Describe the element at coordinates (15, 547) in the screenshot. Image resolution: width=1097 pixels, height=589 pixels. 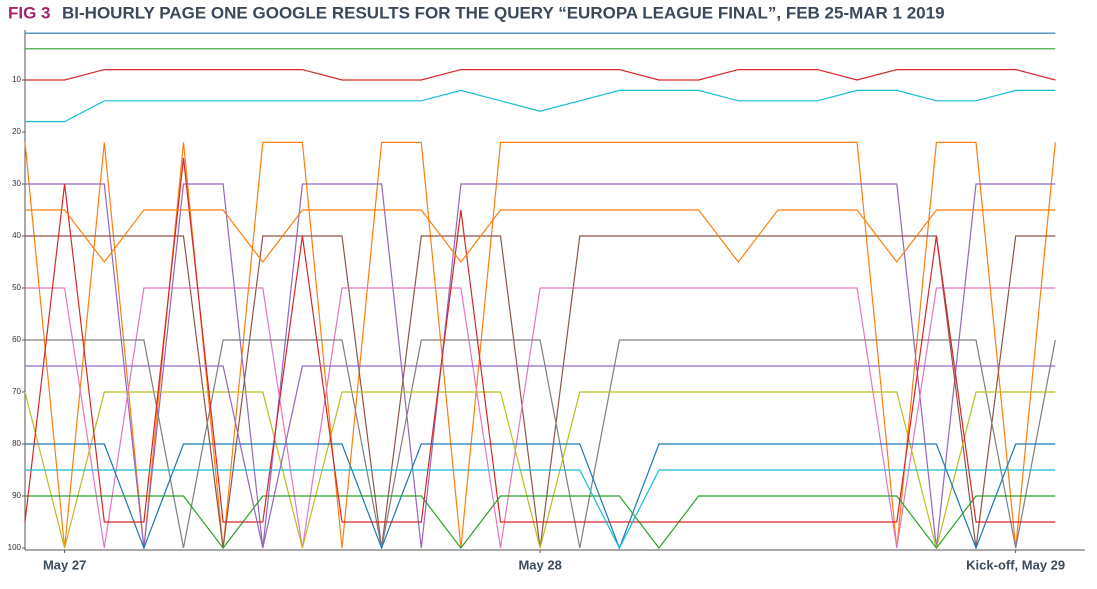
I see `y-tick-label: 100` at that location.